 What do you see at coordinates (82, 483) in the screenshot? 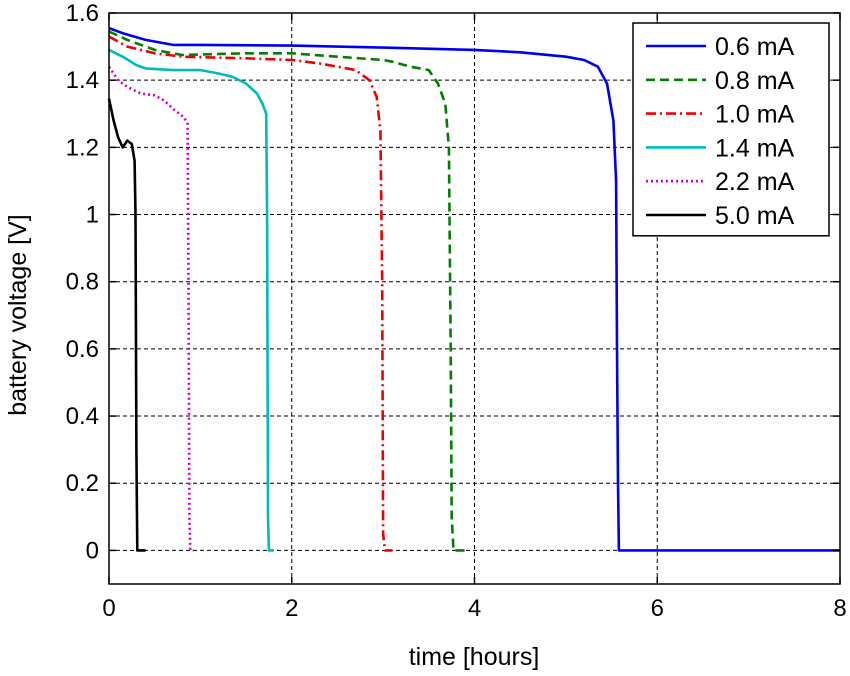
I see `y-tick-label: 0.2` at bounding box center [82, 483].